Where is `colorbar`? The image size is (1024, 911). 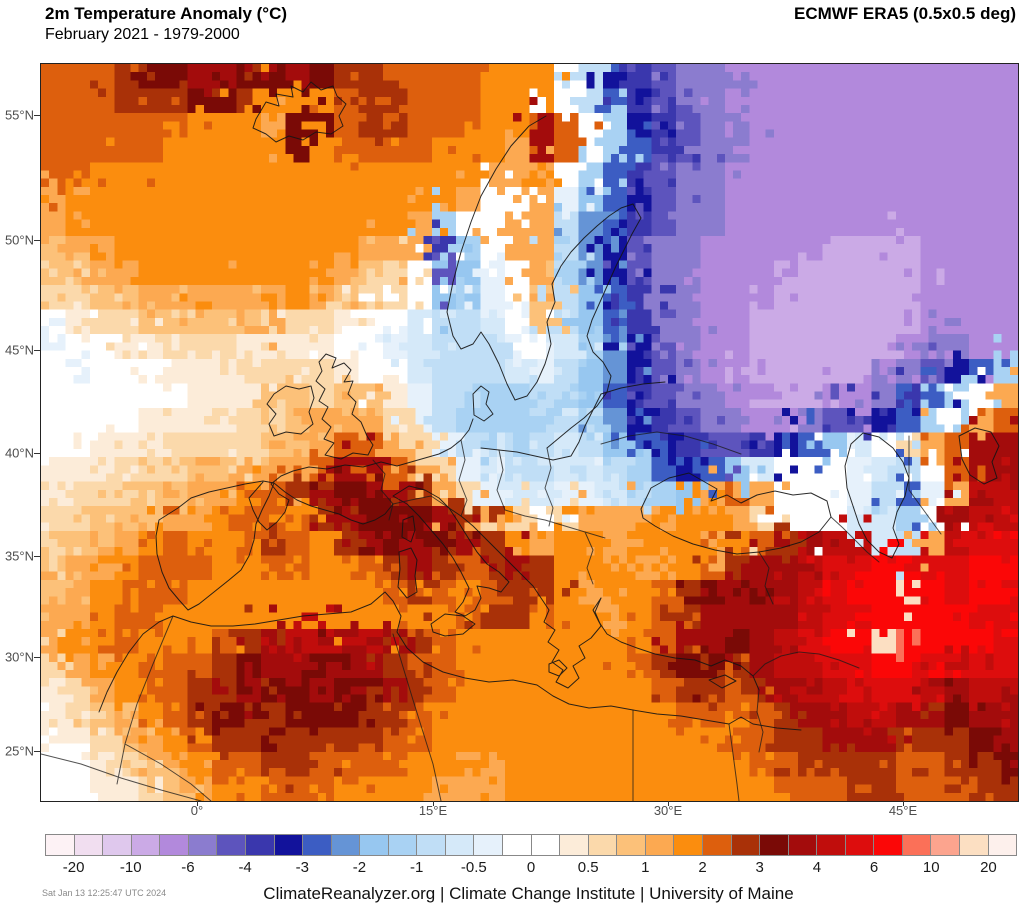
colorbar is located at coordinates (531, 845).